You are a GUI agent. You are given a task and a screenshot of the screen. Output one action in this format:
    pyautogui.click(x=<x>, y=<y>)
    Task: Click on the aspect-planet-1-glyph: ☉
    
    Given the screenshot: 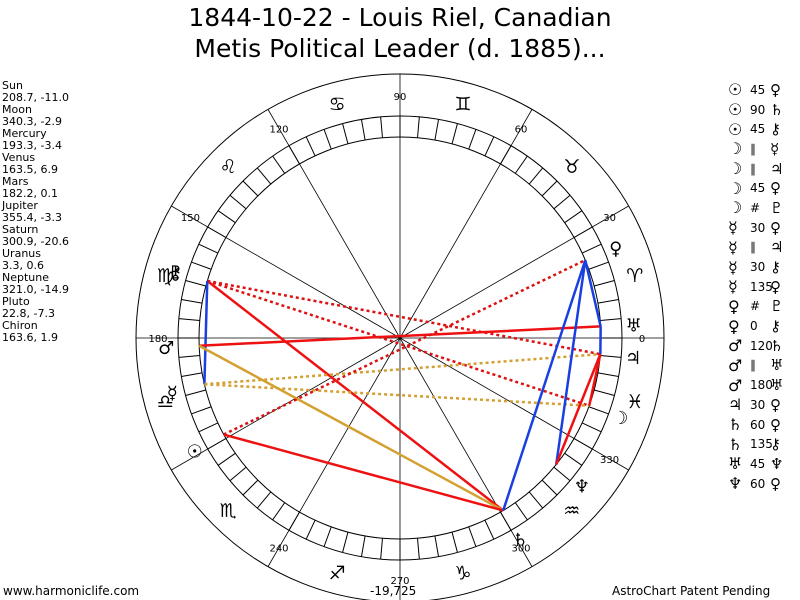 What is the action you would take?
    pyautogui.click(x=735, y=90)
    